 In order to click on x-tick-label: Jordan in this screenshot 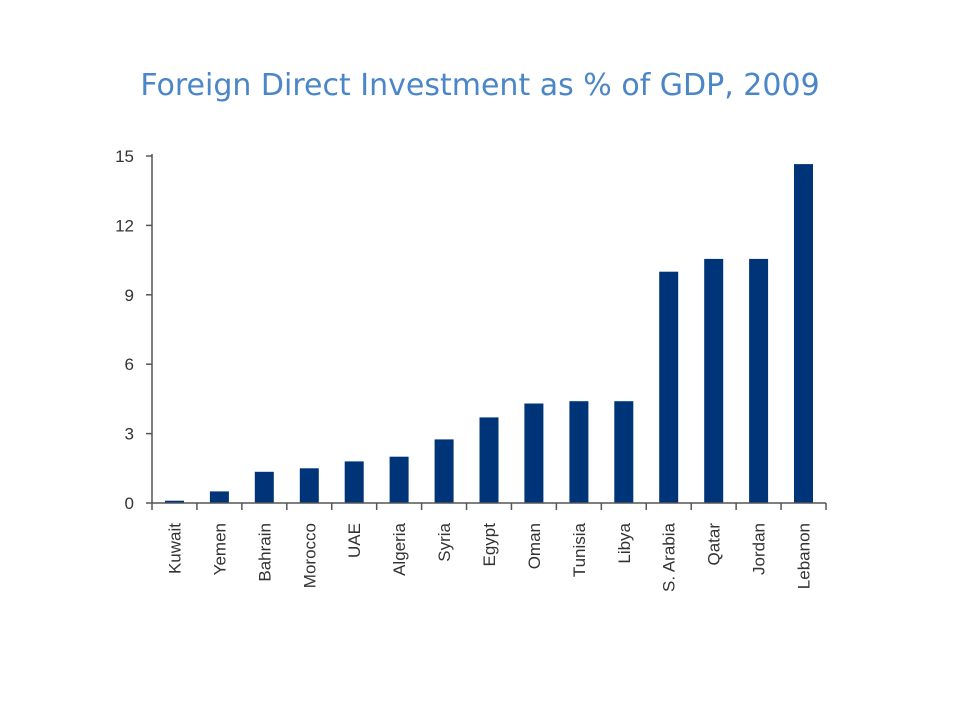, I will do `click(759, 549)`.